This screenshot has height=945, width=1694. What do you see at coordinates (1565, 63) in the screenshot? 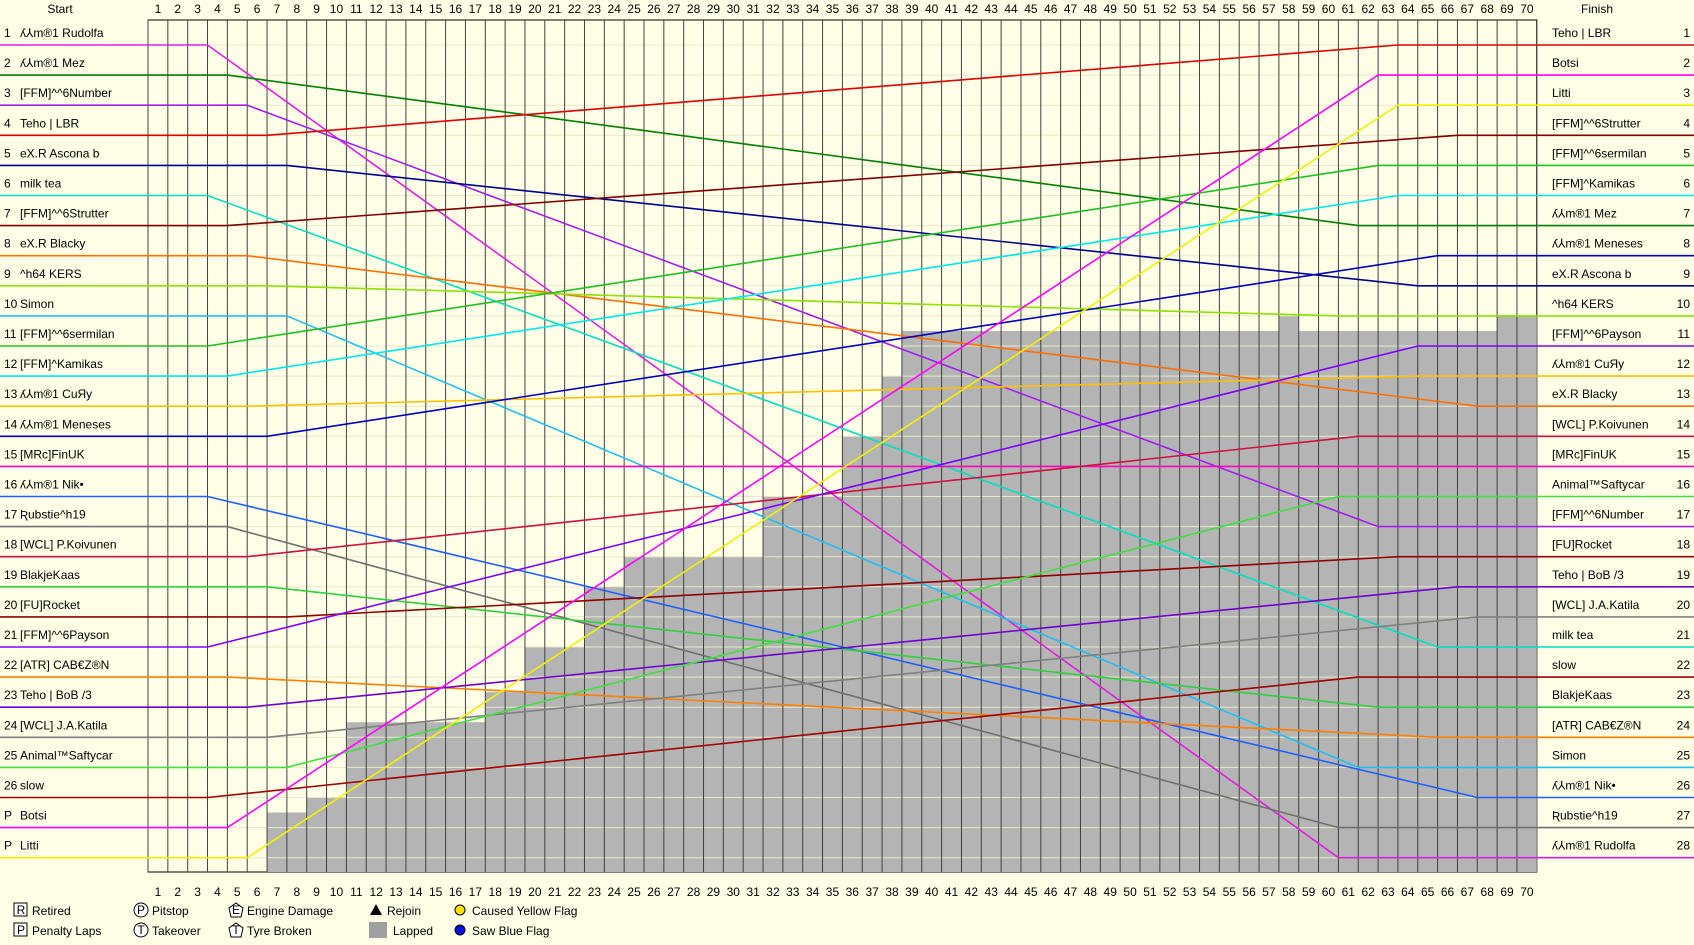
I see `finish-driver: Botsi` at bounding box center [1565, 63].